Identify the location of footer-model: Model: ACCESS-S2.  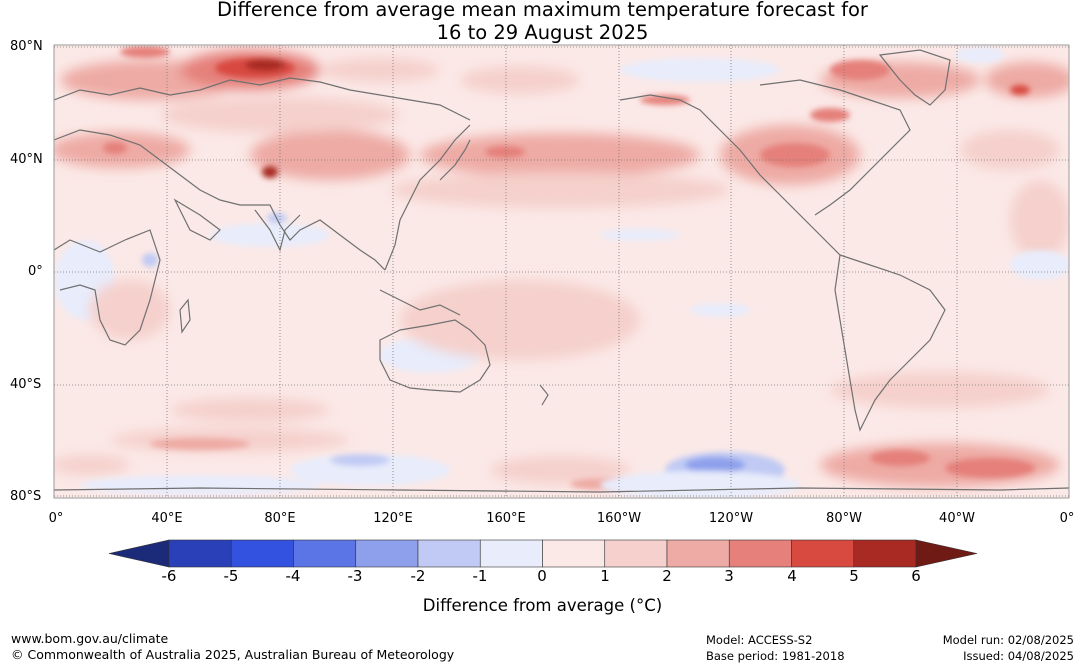
(759, 640).